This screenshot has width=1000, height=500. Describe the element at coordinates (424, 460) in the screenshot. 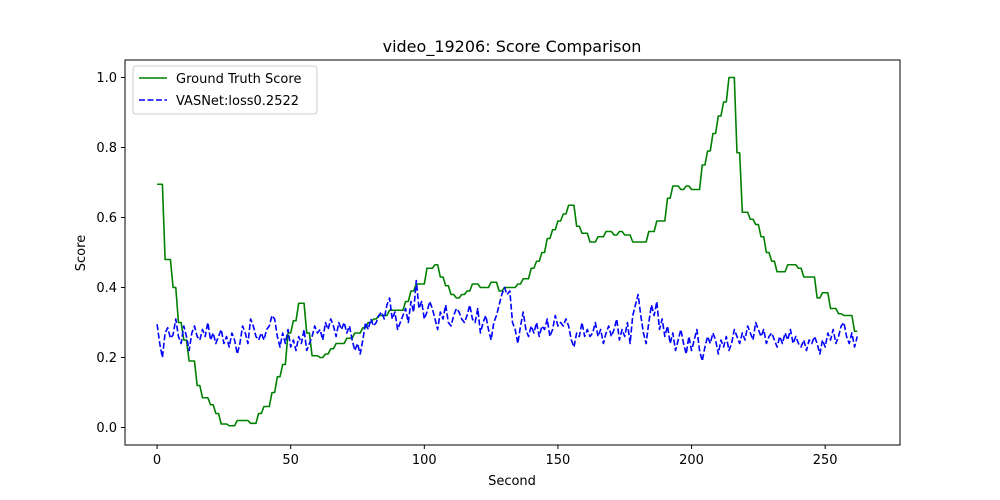

I see `x-tick-label: 100` at that location.